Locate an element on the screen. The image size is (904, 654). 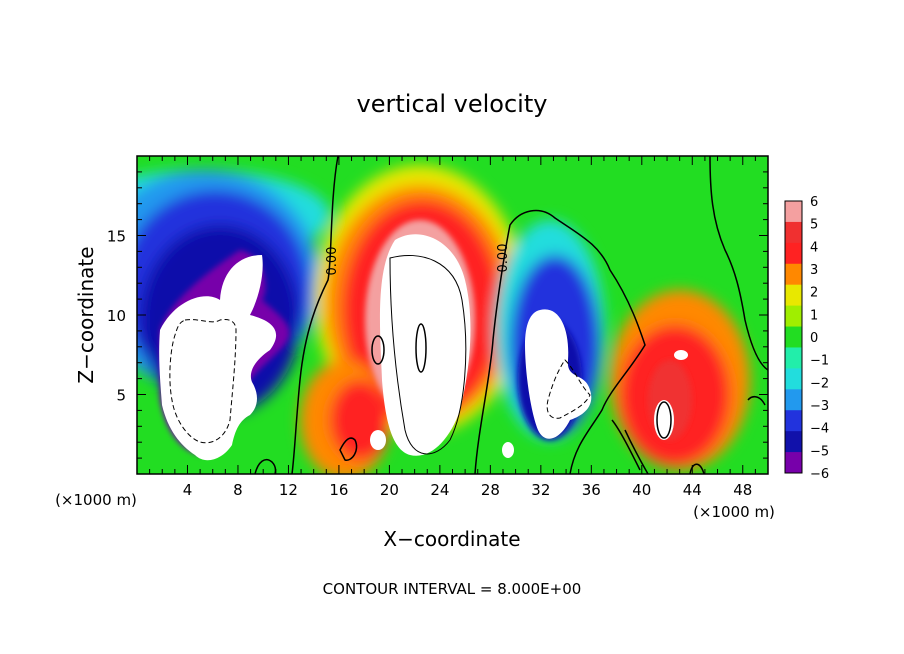
x-tick-label: 12 is located at coordinates (288, 490).